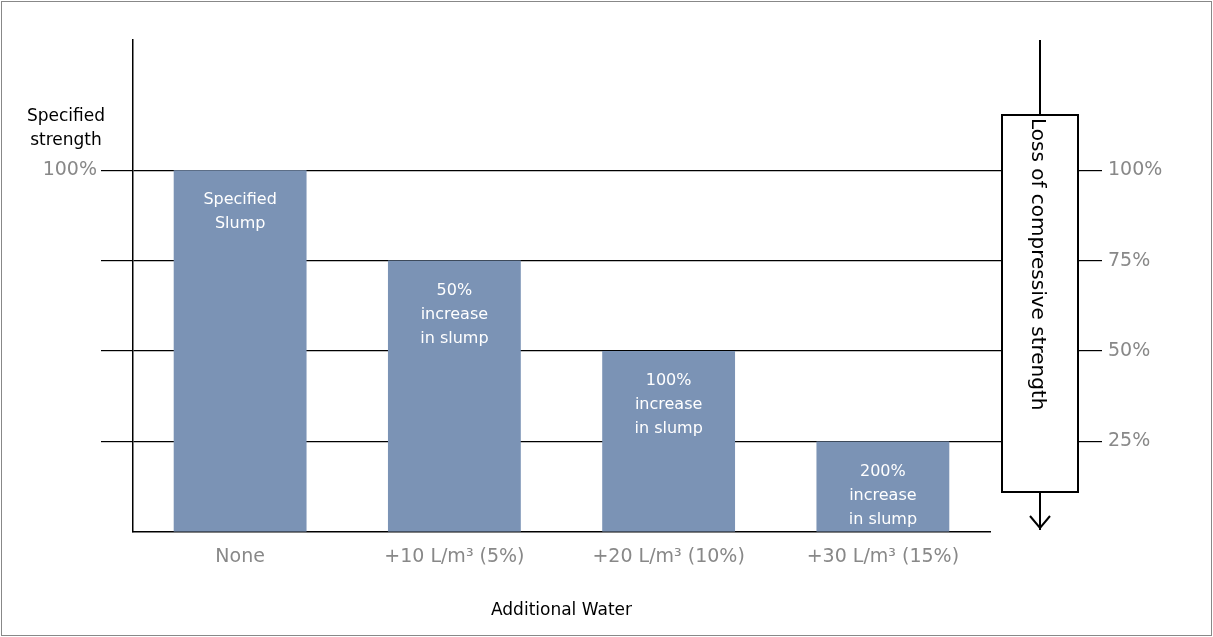 This screenshot has height=637, width=1213. What do you see at coordinates (668, 404) in the screenshot?
I see `annotation: 100% increase in slump` at bounding box center [668, 404].